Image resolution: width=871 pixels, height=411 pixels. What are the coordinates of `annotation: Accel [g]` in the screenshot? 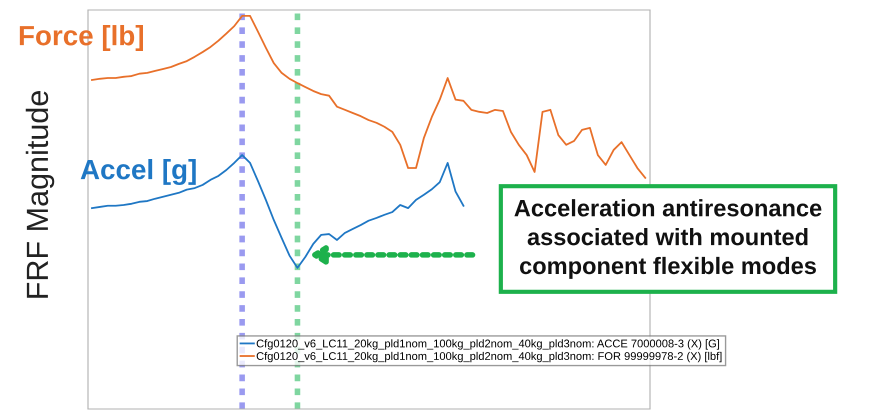 It's located at (138, 172).